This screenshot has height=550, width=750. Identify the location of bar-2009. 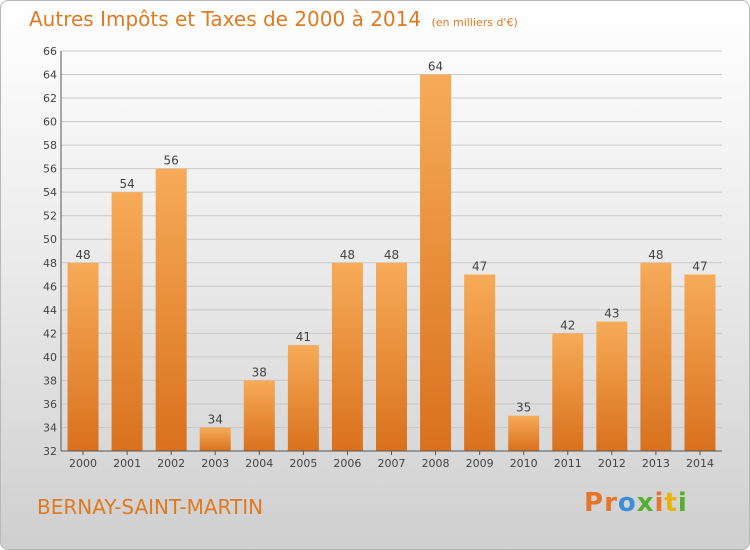
(480, 362).